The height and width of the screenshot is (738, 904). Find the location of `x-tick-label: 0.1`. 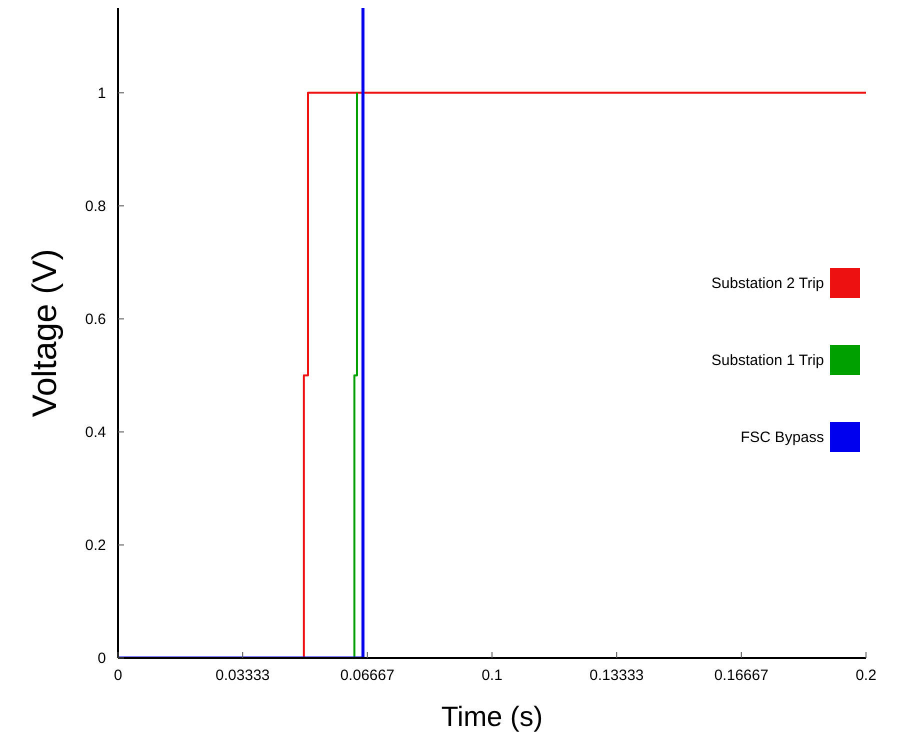

x-tick-label: 0.1 is located at coordinates (492, 675).